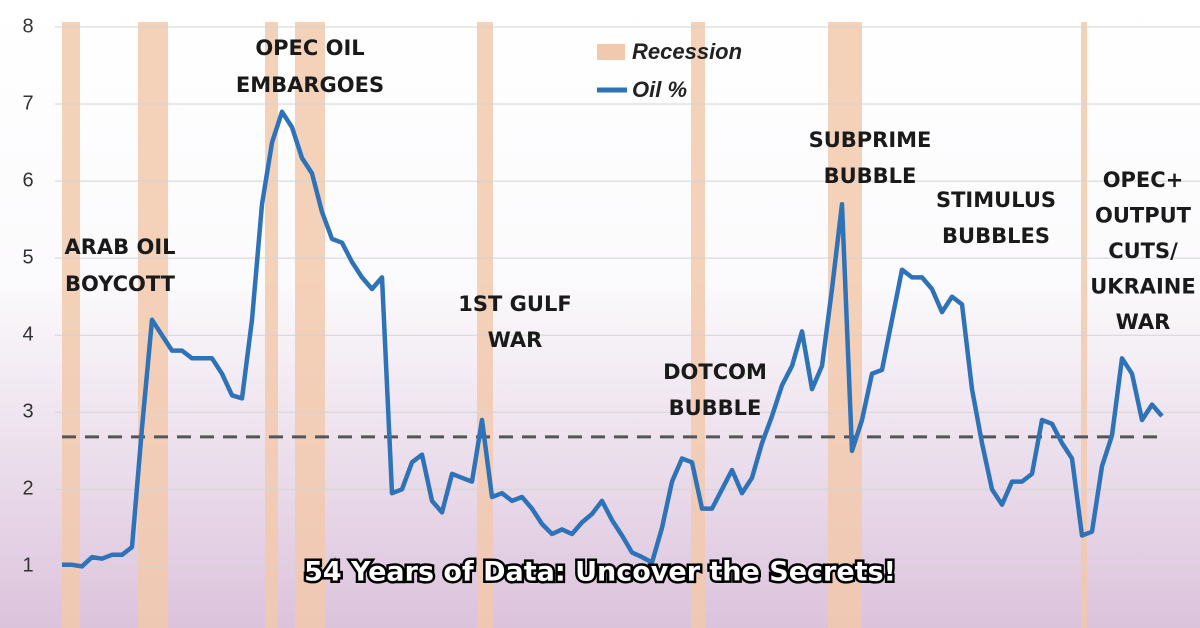  What do you see at coordinates (659, 89) in the screenshot?
I see `legend-label: Oil %` at bounding box center [659, 89].